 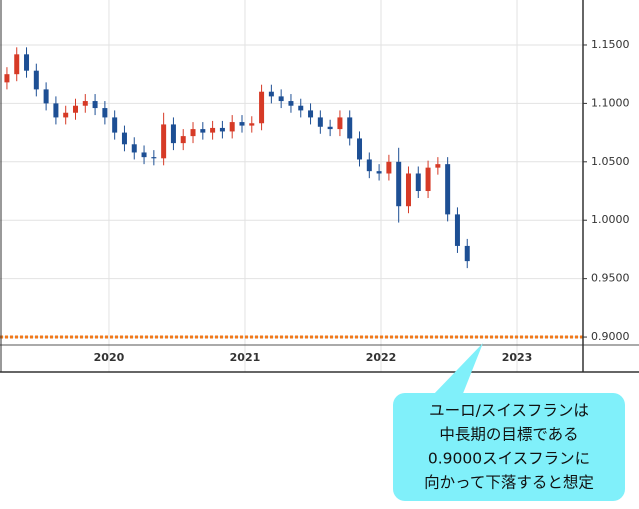 What do you see at coordinates (610, 336) in the screenshot?
I see `y-tick-label: 0.9000` at bounding box center [610, 336].